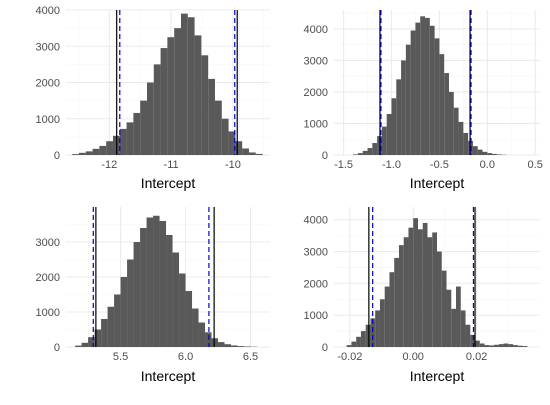 The height and width of the screenshot is (405, 550). I want to click on x-tick-label: -0.02, so click(349, 357).